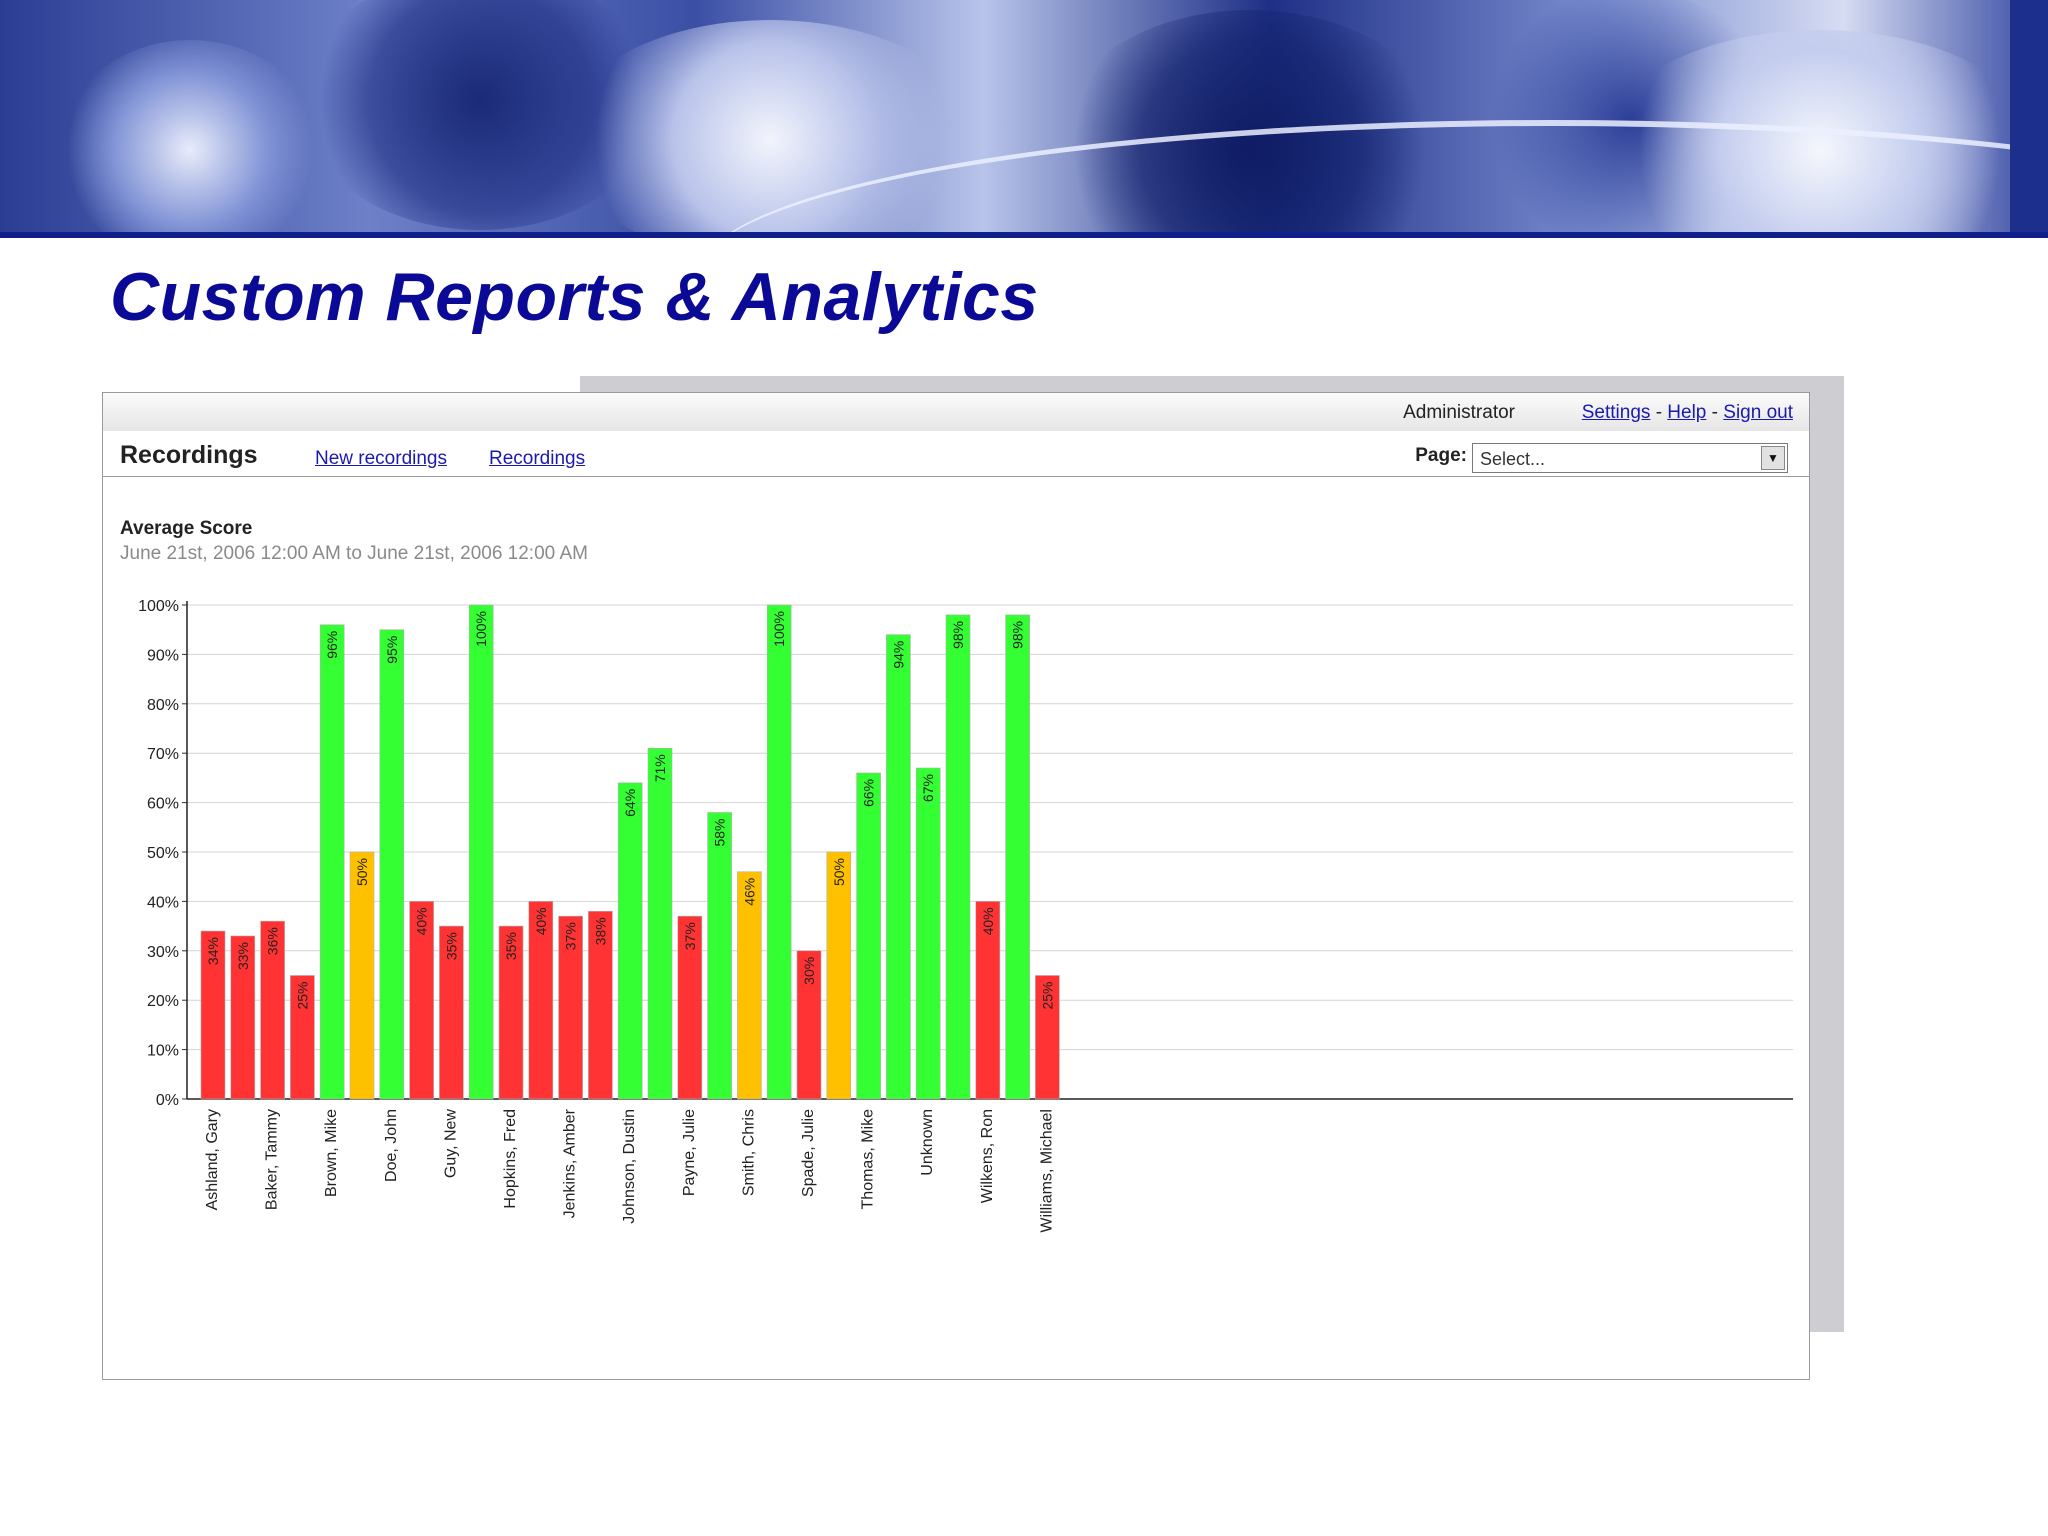 The image size is (2048, 1536). What do you see at coordinates (1441, 455) in the screenshot?
I see `page-label: Page:` at bounding box center [1441, 455].